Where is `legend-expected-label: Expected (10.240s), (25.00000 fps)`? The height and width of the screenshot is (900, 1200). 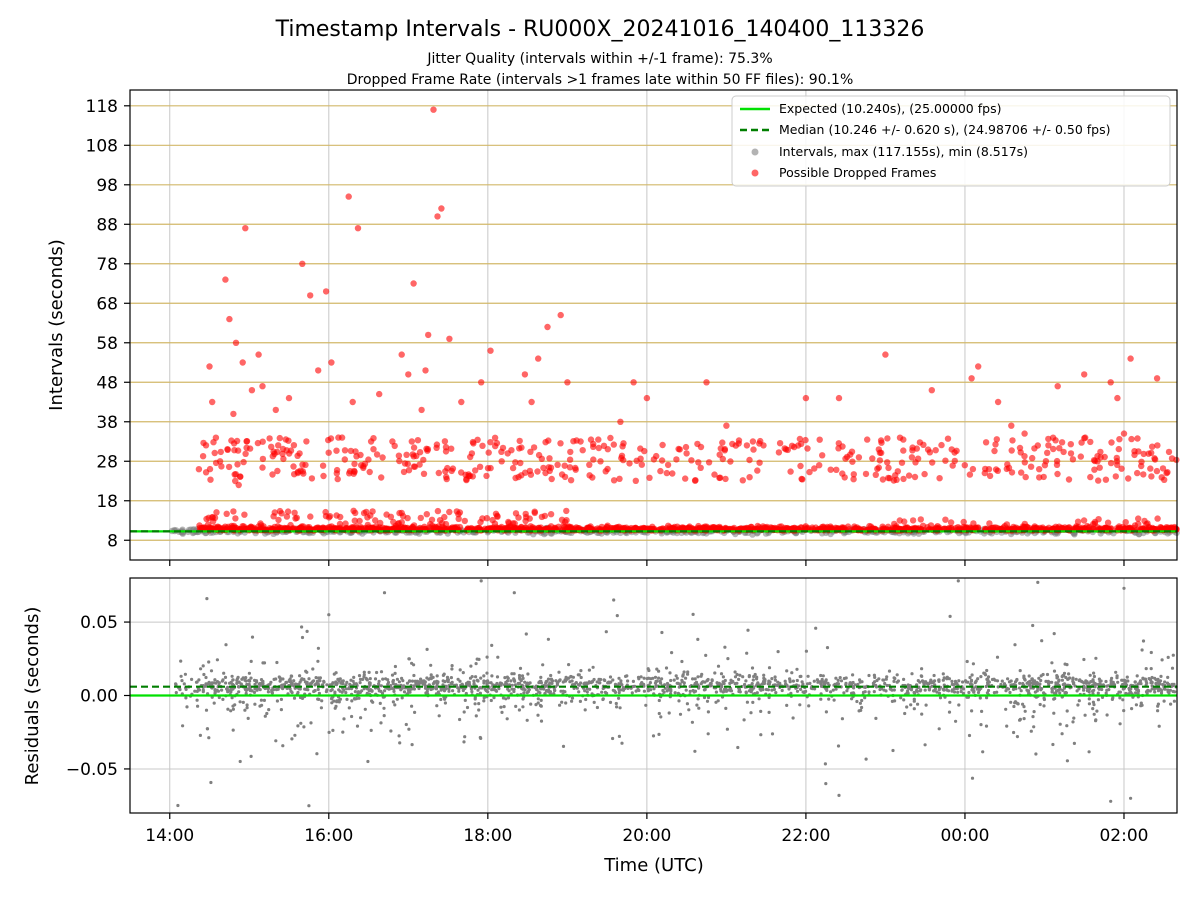 legend-expected-label: Expected (10.240s), (25.00000 fps) is located at coordinates (890, 108).